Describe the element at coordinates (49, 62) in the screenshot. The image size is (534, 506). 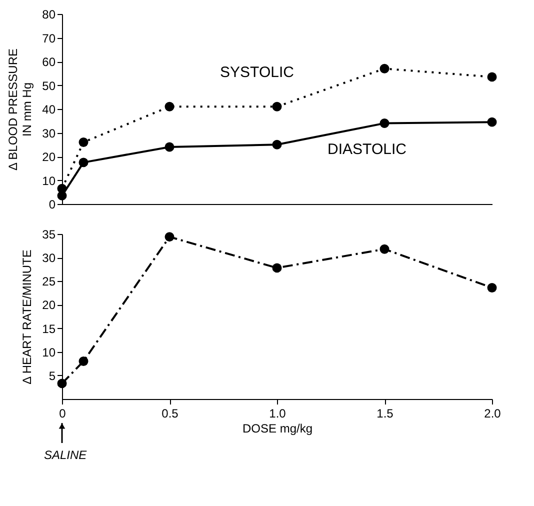
I see `y-tick-label: 60` at that location.